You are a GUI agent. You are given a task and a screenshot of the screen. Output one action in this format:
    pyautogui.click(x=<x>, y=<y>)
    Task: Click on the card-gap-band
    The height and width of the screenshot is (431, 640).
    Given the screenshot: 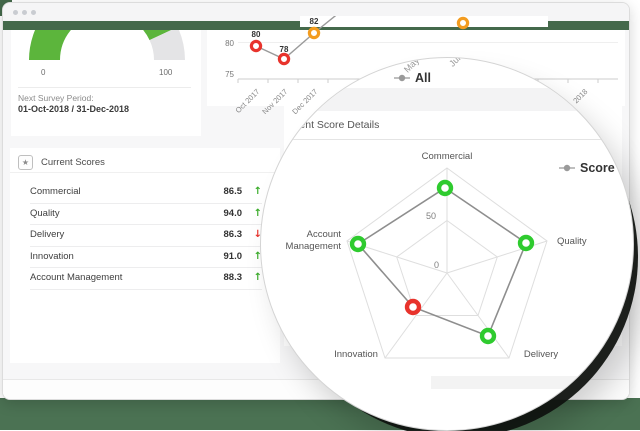 What is the action you would take?
    pyautogui.click(x=447, y=99)
    